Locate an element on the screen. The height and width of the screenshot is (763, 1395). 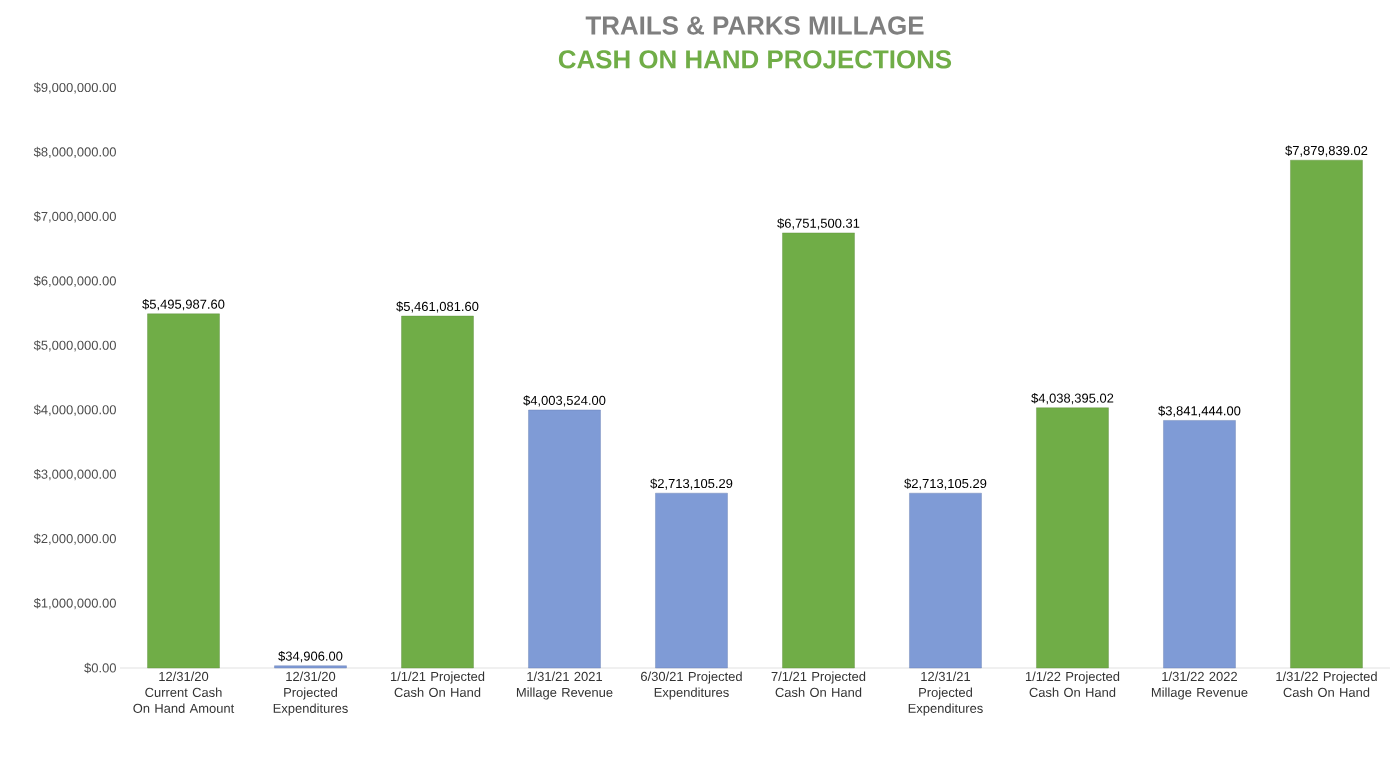
chart-title: TRAILS & PARKS MILLAGE is located at coordinates (754, 25).